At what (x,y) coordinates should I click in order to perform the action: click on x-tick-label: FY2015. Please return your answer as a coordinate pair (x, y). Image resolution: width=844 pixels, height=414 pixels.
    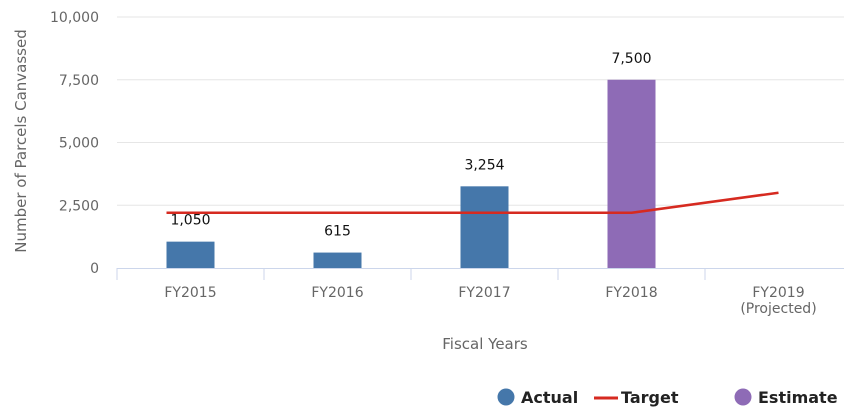
    Looking at the image, I should click on (190, 293).